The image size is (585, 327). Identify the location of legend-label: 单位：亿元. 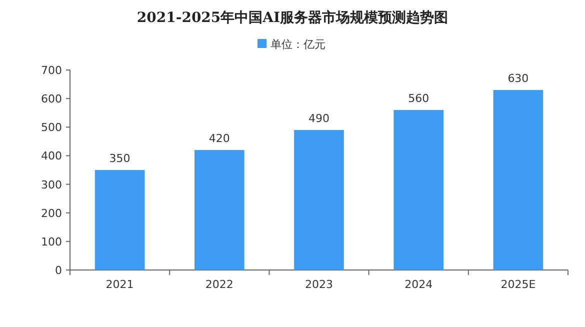
(298, 44).